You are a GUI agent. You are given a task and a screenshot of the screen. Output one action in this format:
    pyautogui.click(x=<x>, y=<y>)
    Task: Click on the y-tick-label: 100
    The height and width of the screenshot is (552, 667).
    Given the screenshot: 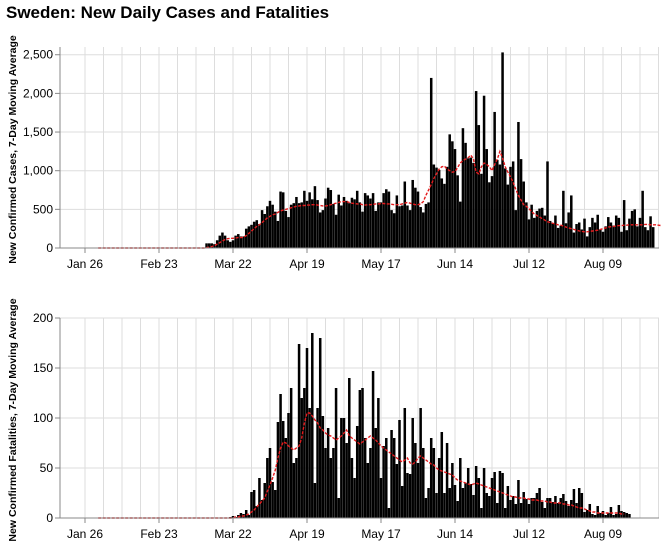 What is the action you would take?
    pyautogui.click(x=43, y=418)
    